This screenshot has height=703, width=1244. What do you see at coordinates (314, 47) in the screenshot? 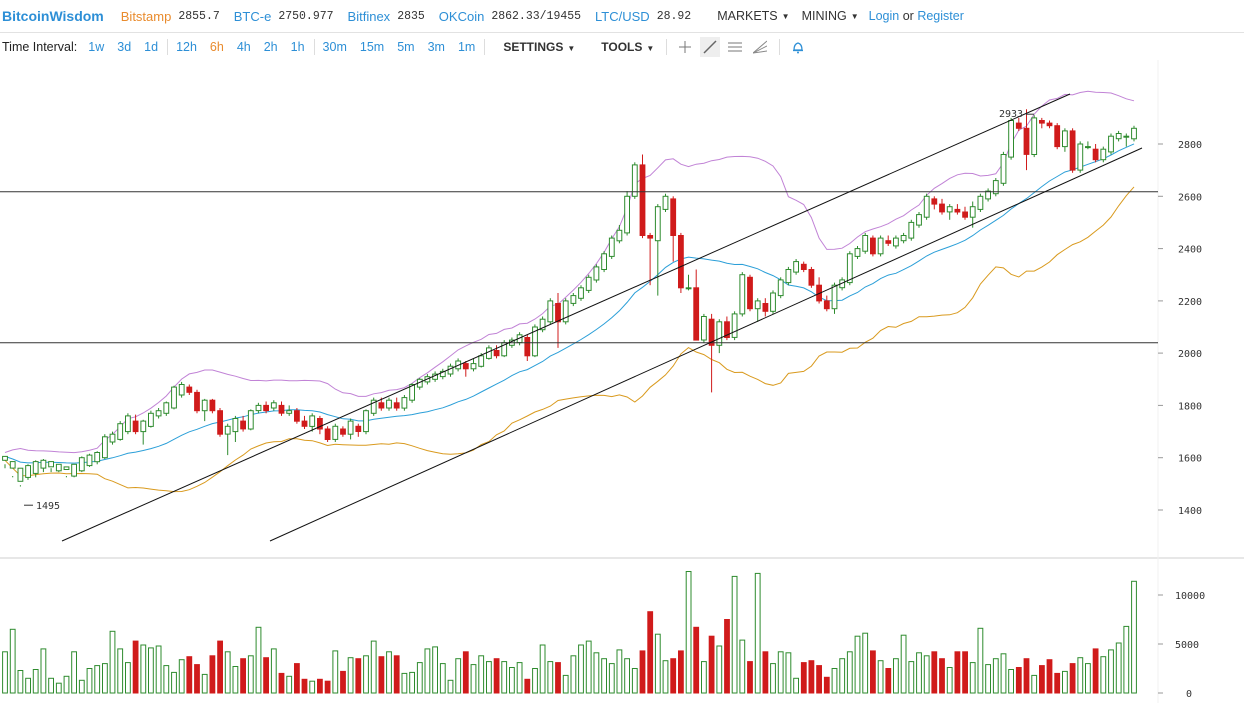
I see `interval-divider` at bounding box center [314, 47].